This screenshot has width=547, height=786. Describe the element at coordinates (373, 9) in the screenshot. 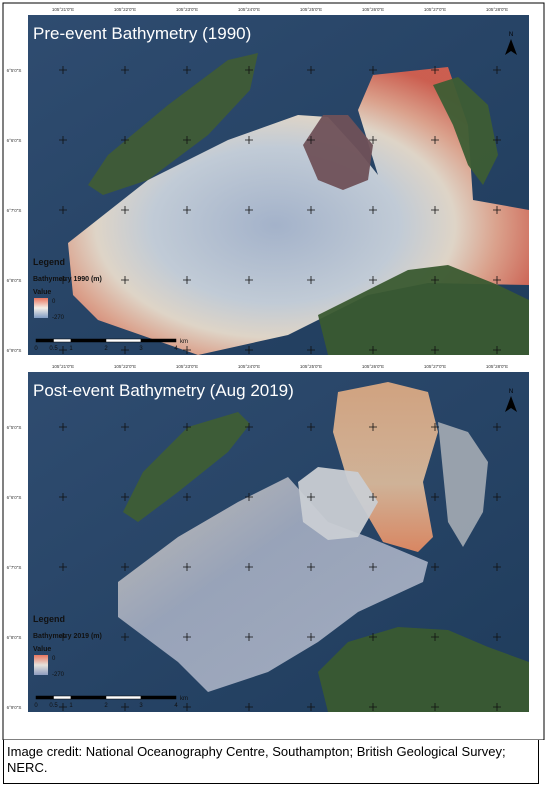

I see `x-coordinate-label: 105°26'0"E` at that location.